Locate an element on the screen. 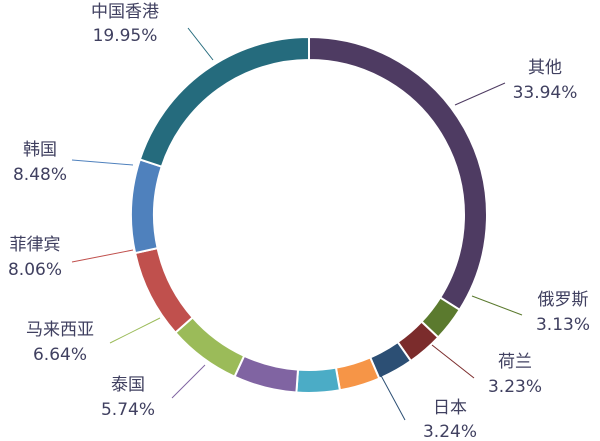  slice-value: 8.48% is located at coordinates (40, 175).